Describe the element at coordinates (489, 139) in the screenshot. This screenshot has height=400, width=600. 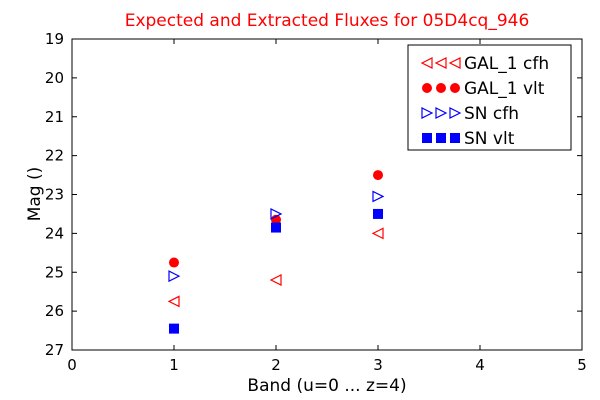
I see `legend-label: SN vlt` at that location.